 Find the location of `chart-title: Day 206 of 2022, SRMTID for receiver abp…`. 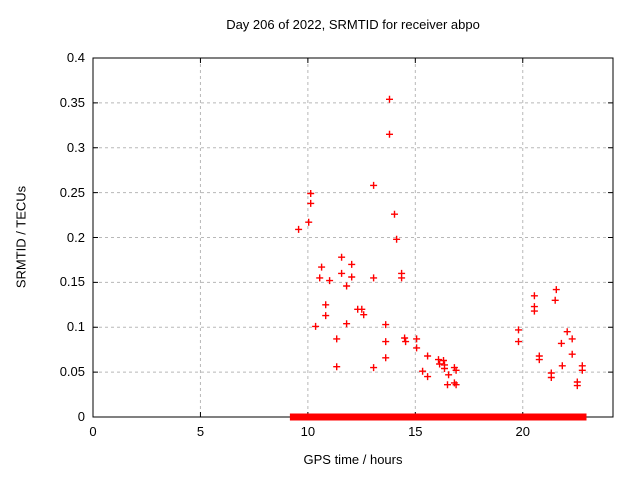

chart-title: Day 206 of 2022, SRMTID for receiver abp… is located at coordinates (353, 24).